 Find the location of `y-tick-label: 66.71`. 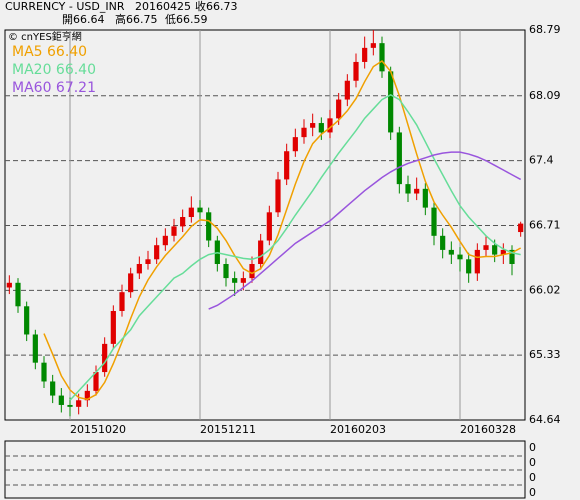

y-tick-label: 66.71 is located at coordinates (545, 224).